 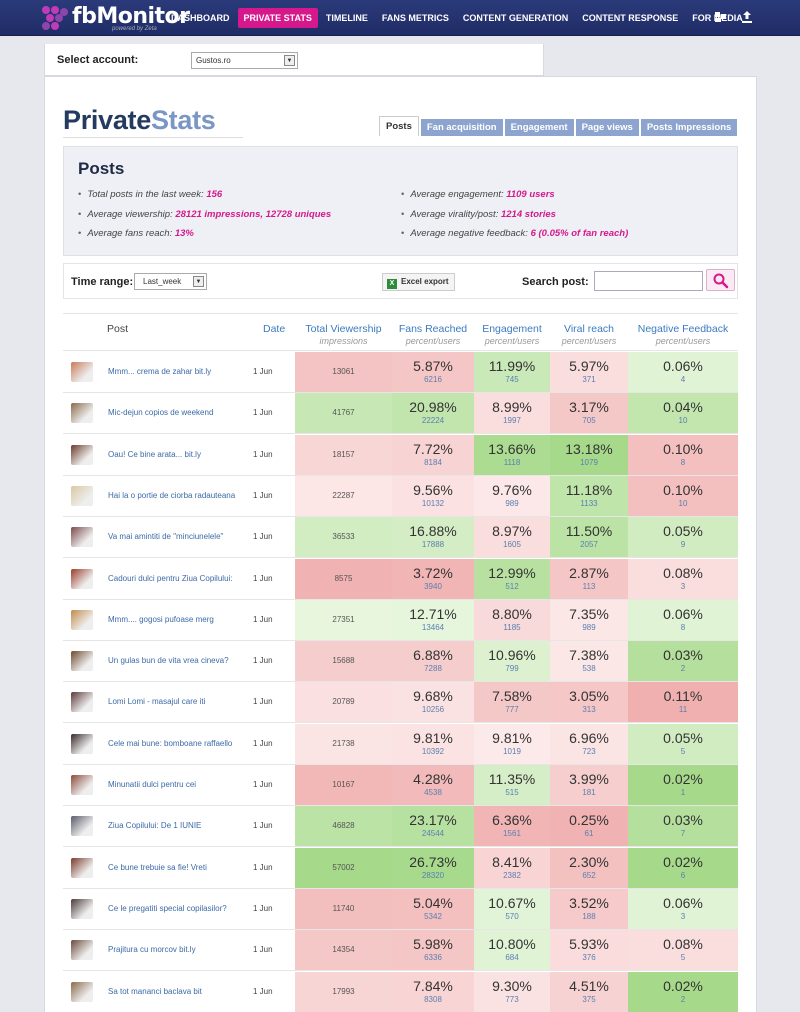 What do you see at coordinates (155, 826) in the screenshot?
I see `post-link: Ziua Copilului: De 1 IUNIE` at bounding box center [155, 826].